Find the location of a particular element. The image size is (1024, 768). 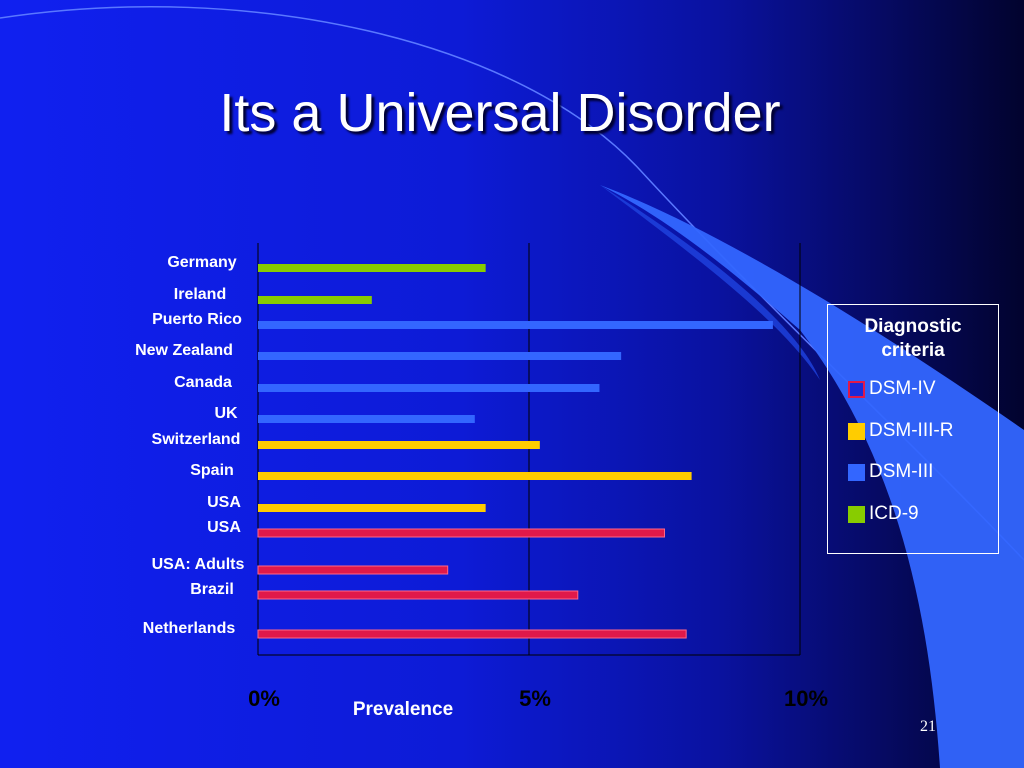

x-tick-label: 10% is located at coordinates (806, 698).